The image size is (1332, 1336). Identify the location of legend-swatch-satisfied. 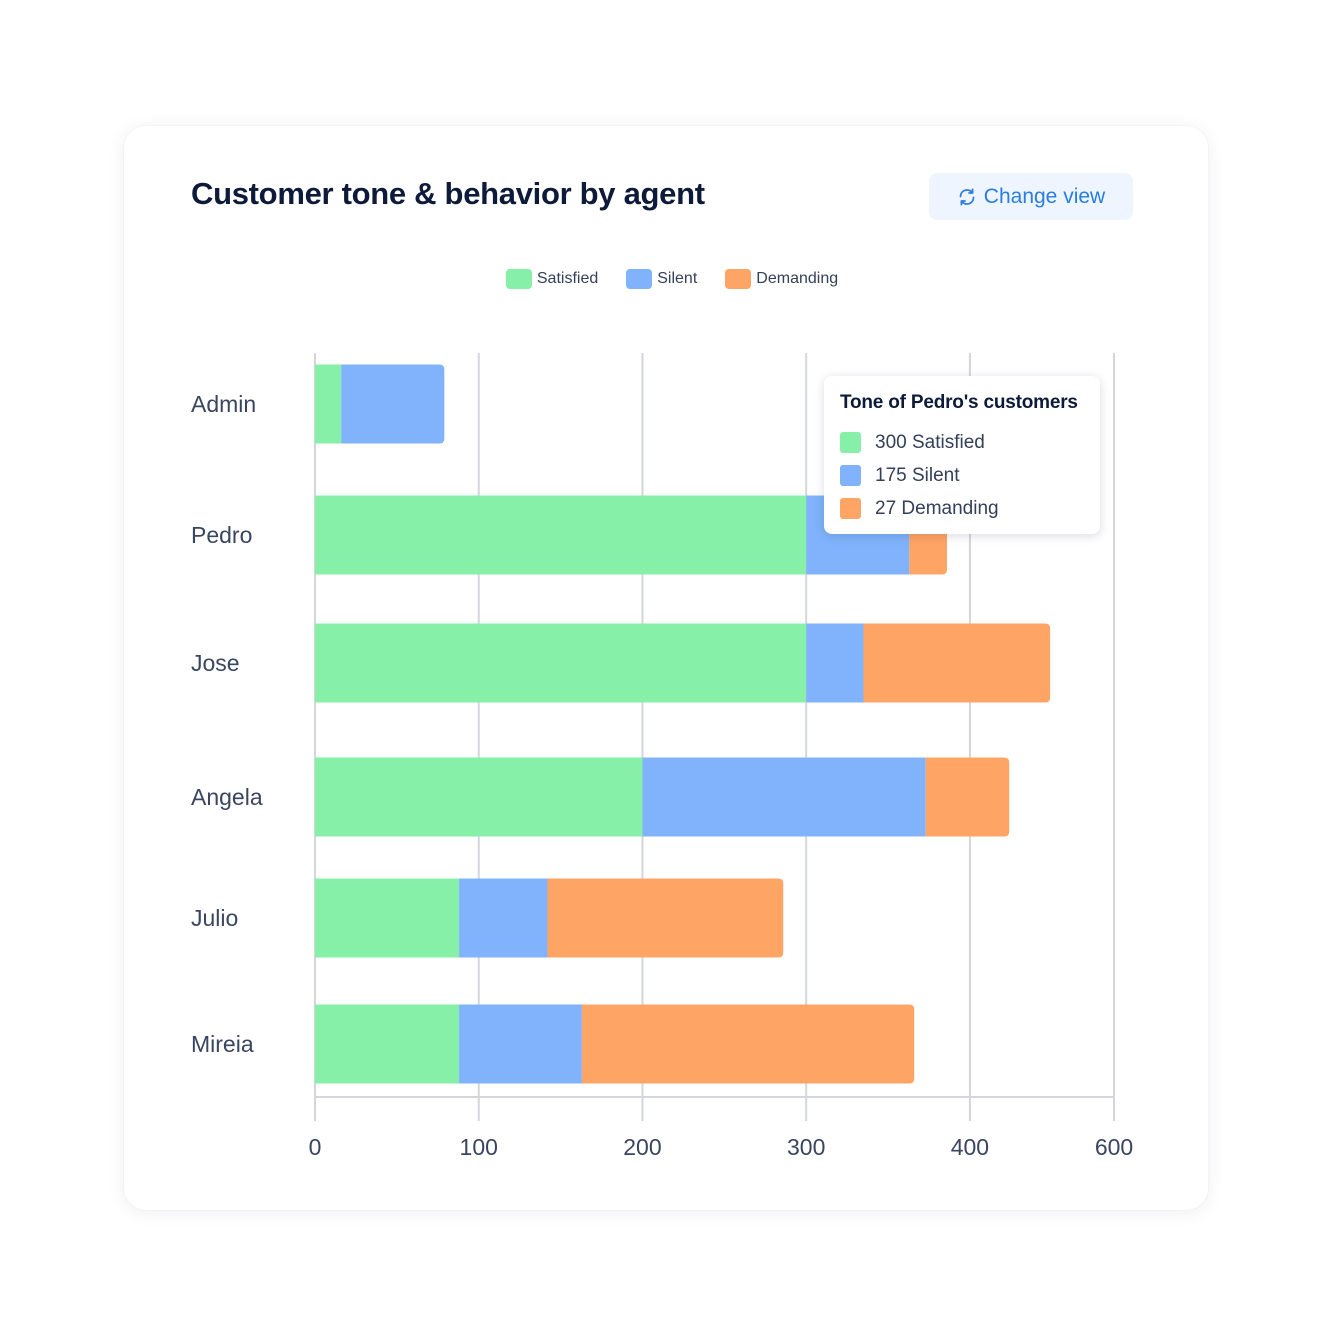
(518, 279).